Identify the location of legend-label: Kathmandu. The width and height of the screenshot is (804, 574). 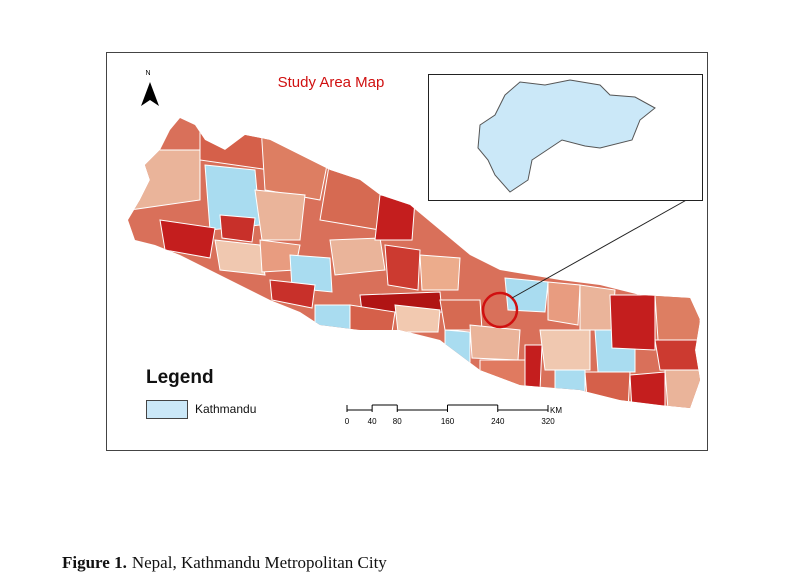
(225, 409).